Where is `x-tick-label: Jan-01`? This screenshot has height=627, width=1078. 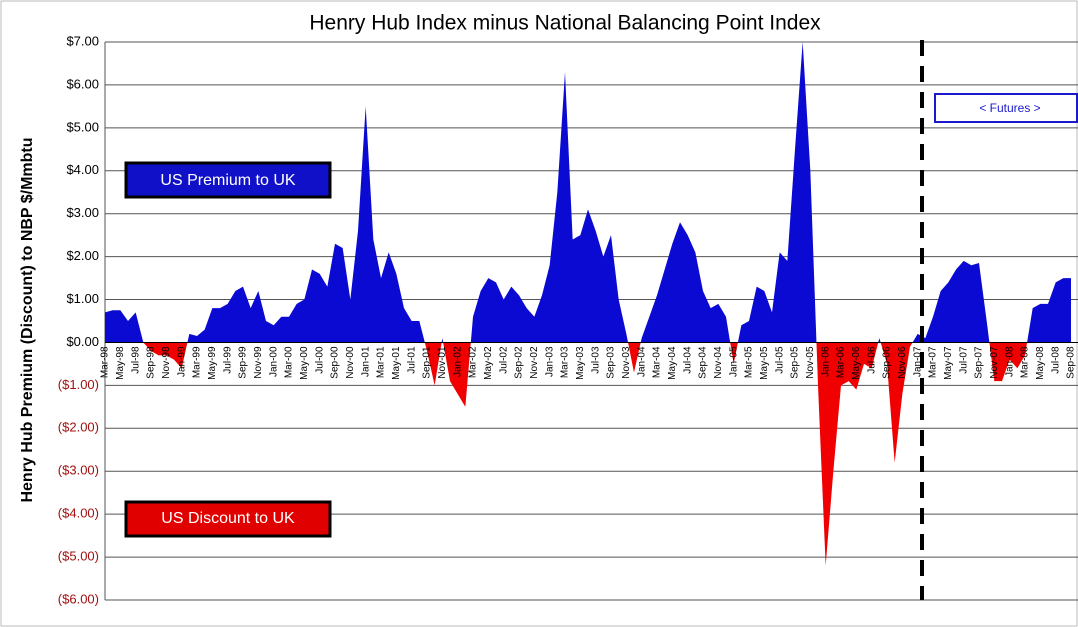
x-tick-label: Jan-01 is located at coordinates (365, 361).